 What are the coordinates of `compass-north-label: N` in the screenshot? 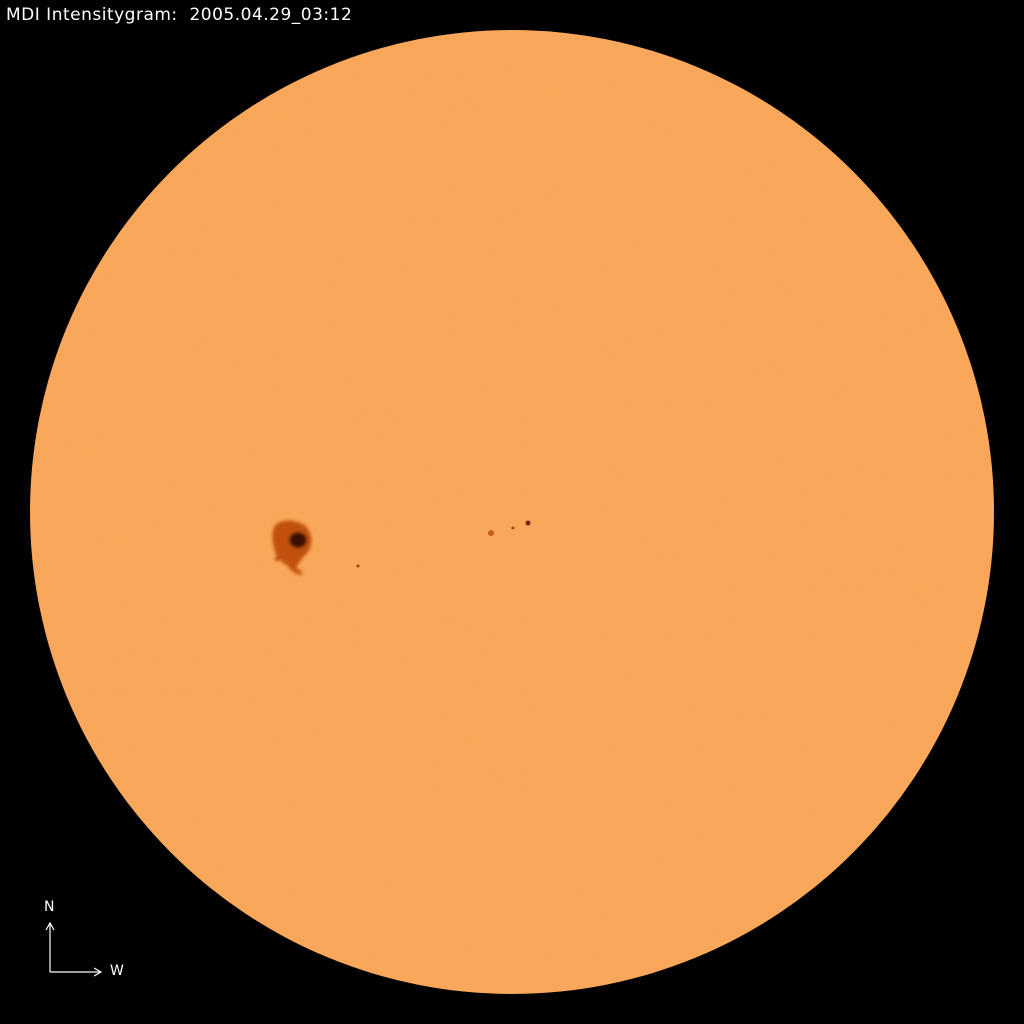 It's located at (49, 907).